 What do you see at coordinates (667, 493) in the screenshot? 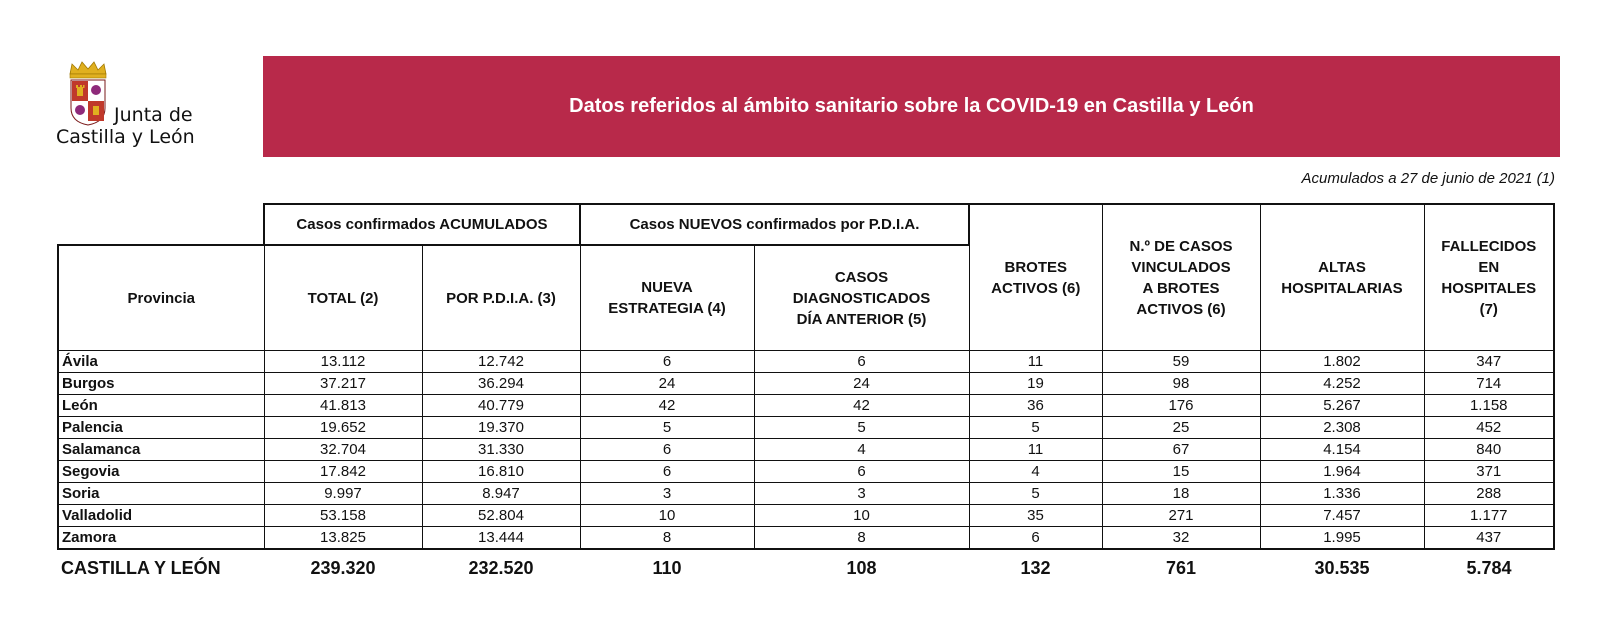
I see `cell: 3` at bounding box center [667, 493].